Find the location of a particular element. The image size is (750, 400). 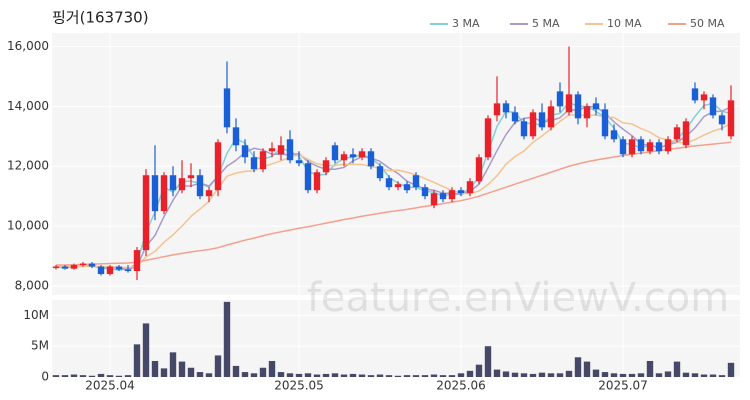

y-tick-label: 8,000 is located at coordinates (32, 286).